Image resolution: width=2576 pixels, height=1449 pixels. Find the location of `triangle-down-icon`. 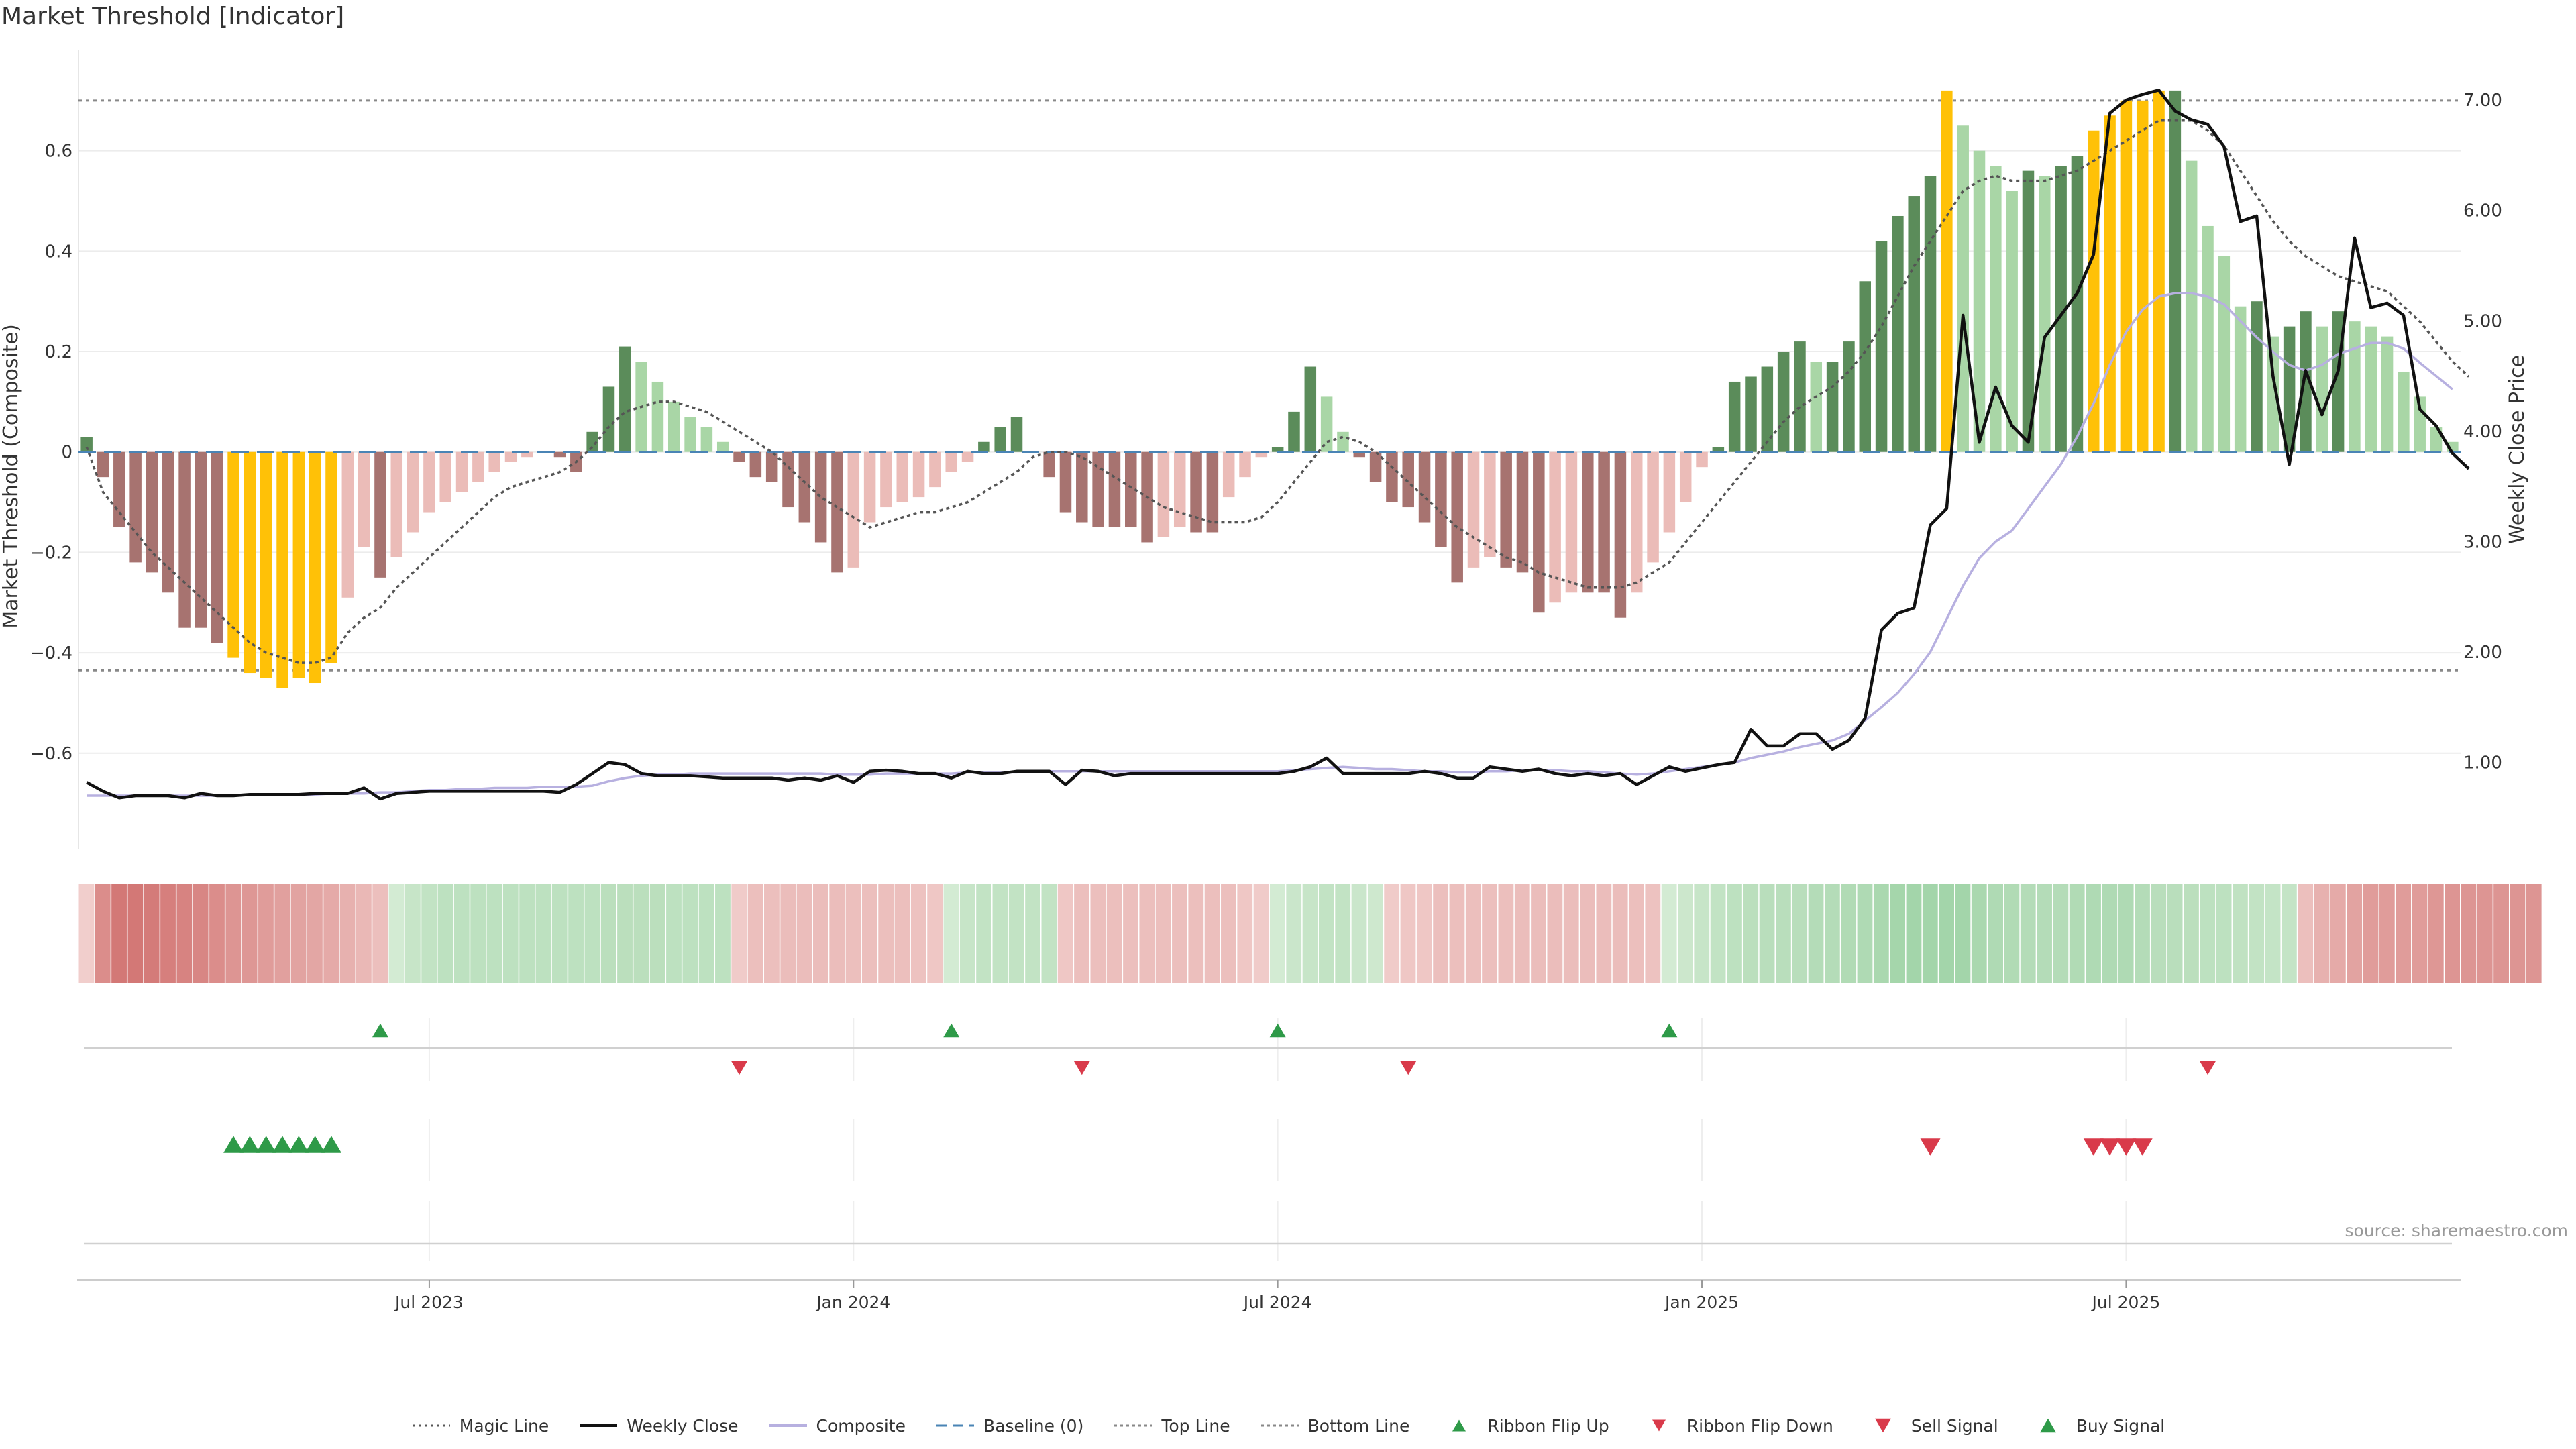

triangle-down-icon is located at coordinates (1659, 1425).